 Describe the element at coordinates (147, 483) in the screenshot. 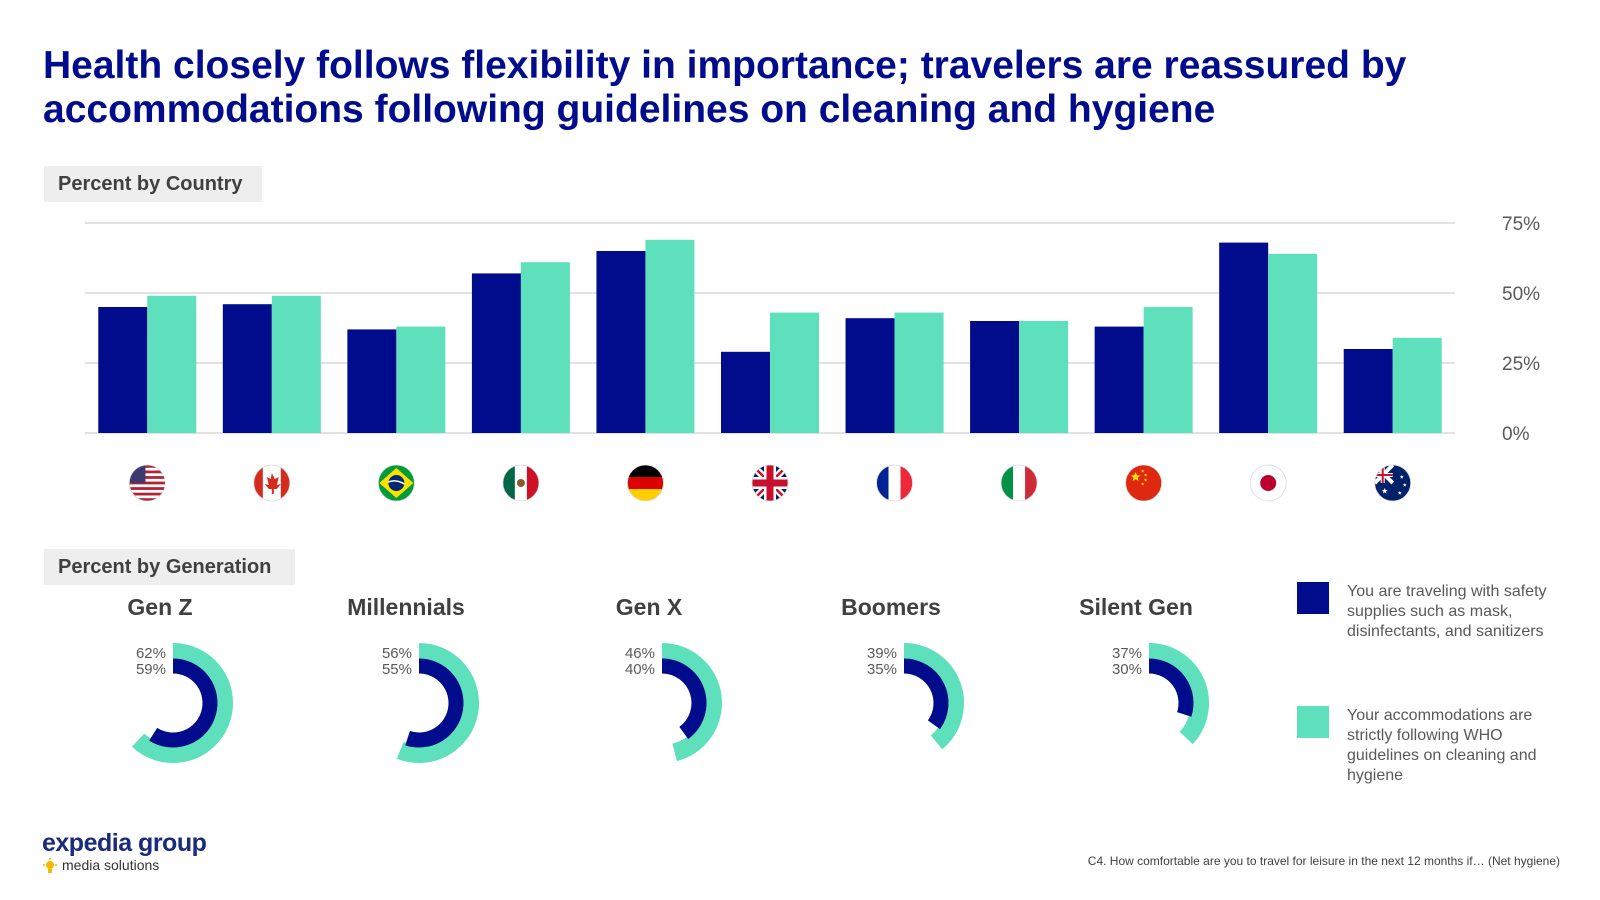

I see `us-flag-icon` at that location.